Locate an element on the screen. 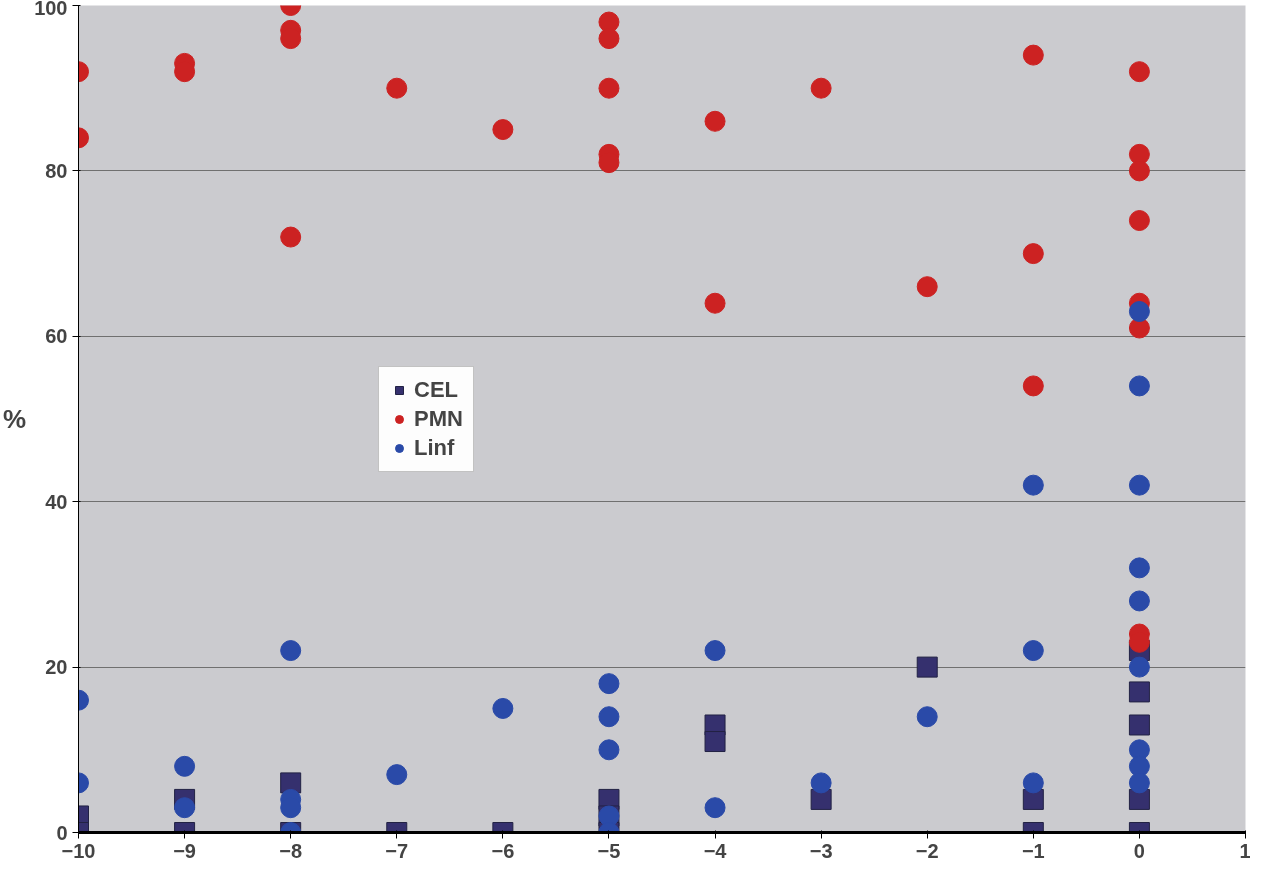  x-tick-label: −3 is located at coordinates (821, 850).